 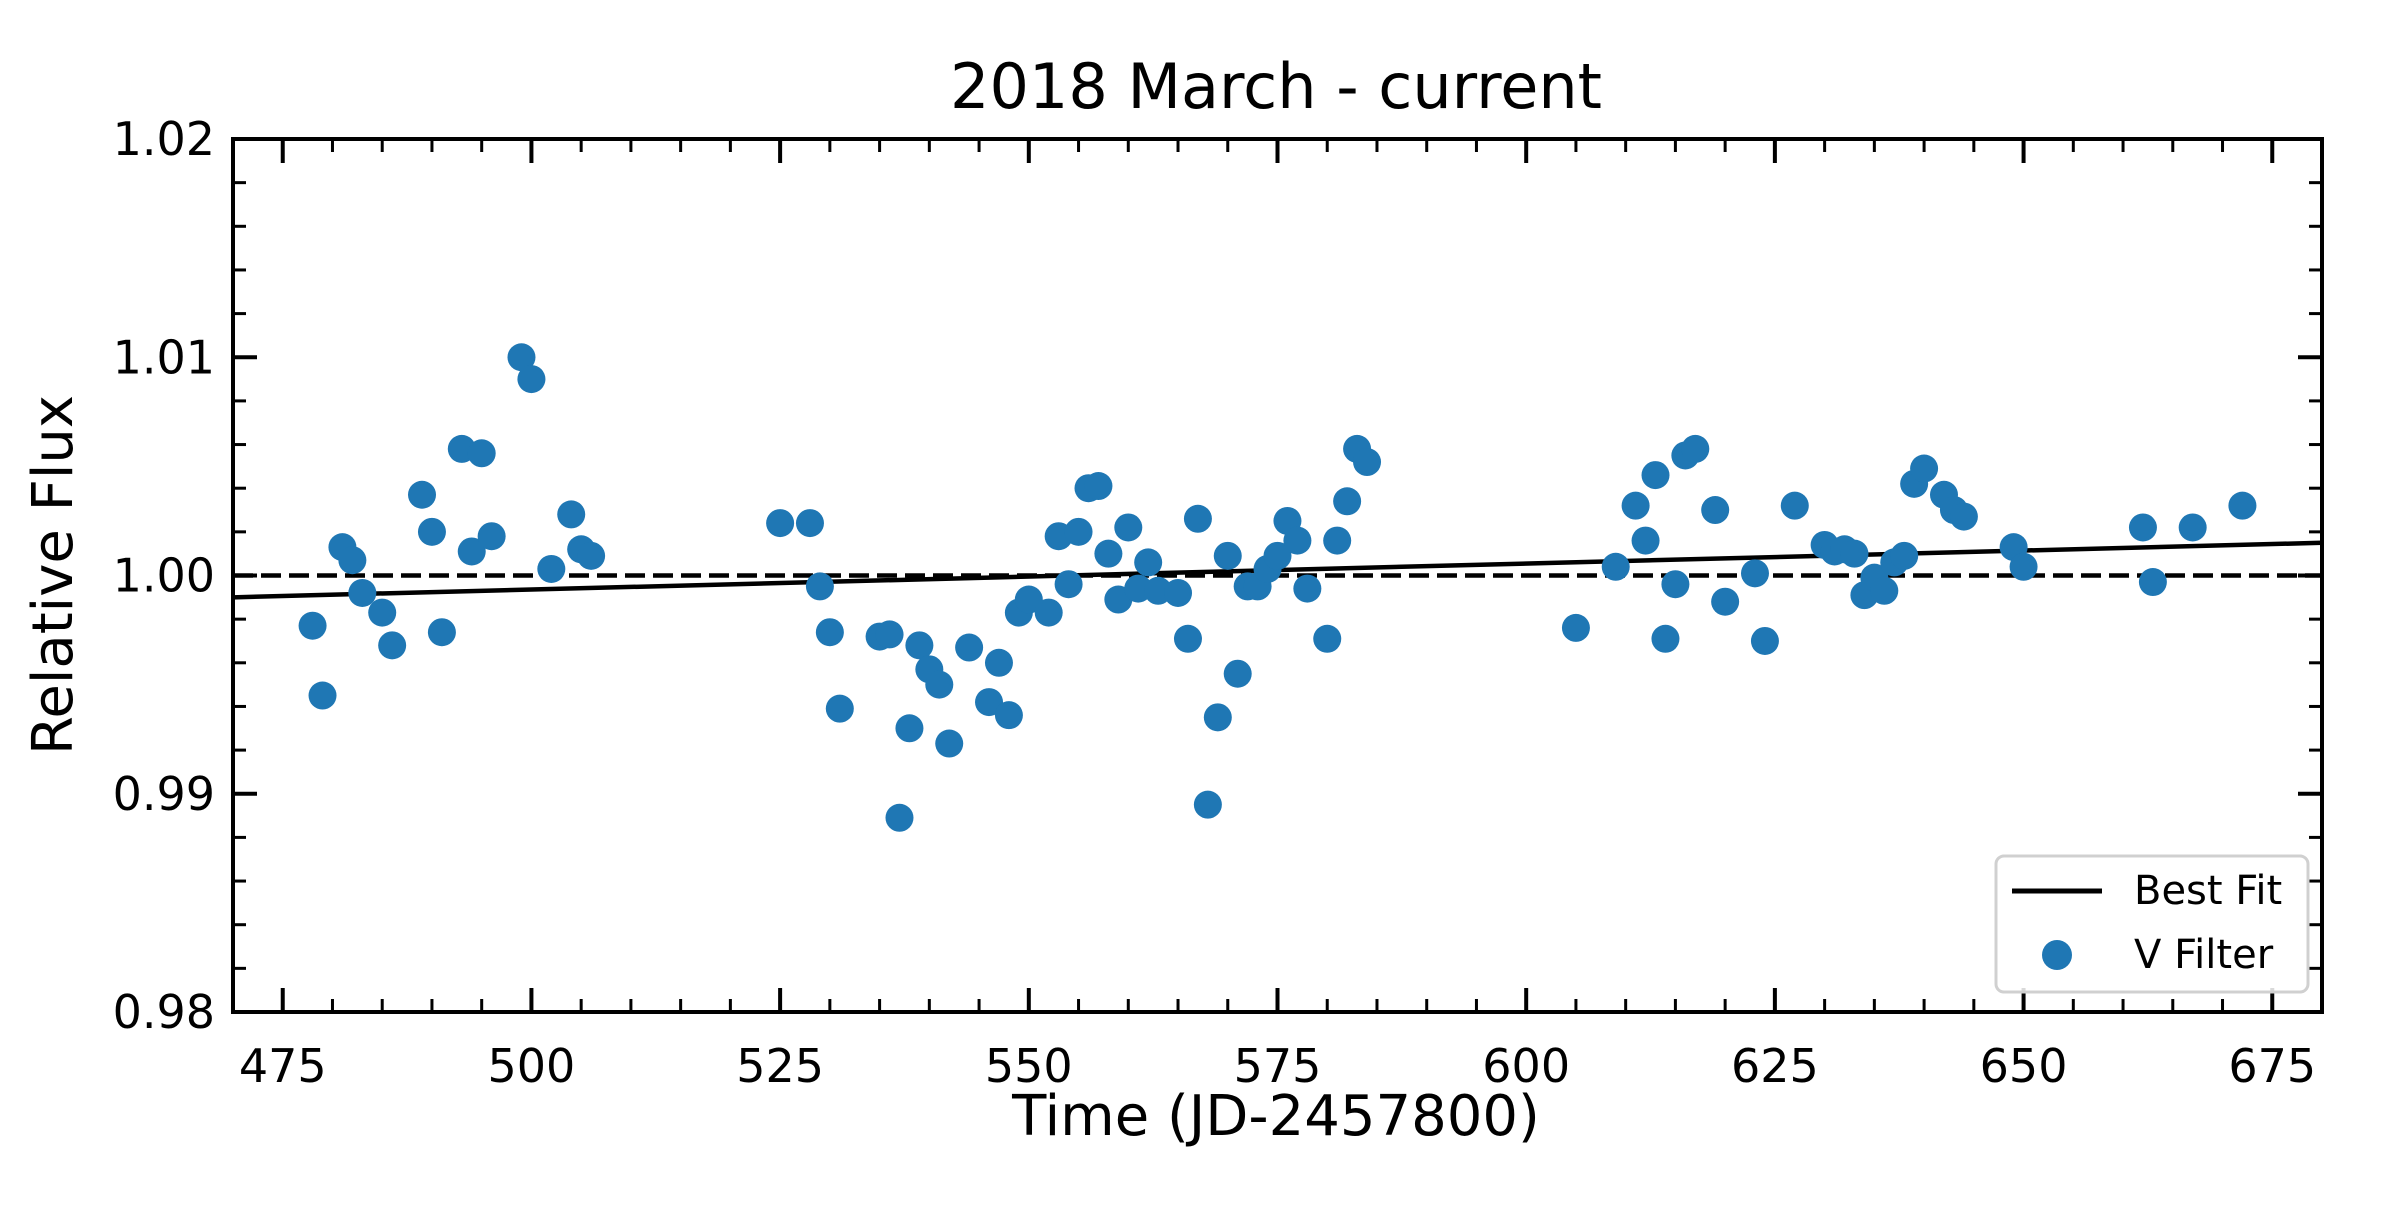 What do you see at coordinates (164, 357) in the screenshot?
I see `y-tick-label: 1.01` at bounding box center [164, 357].